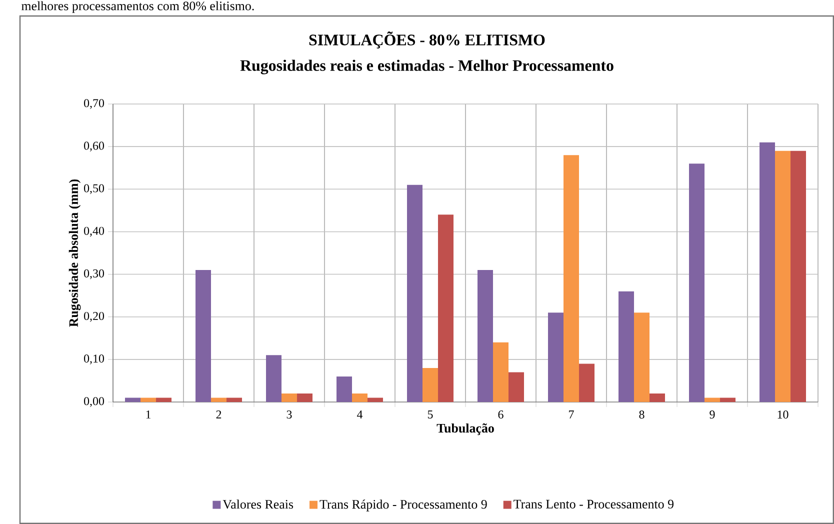 This screenshot has width=834, height=524. Describe the element at coordinates (712, 414) in the screenshot. I see `x-tick-label: 9` at that location.